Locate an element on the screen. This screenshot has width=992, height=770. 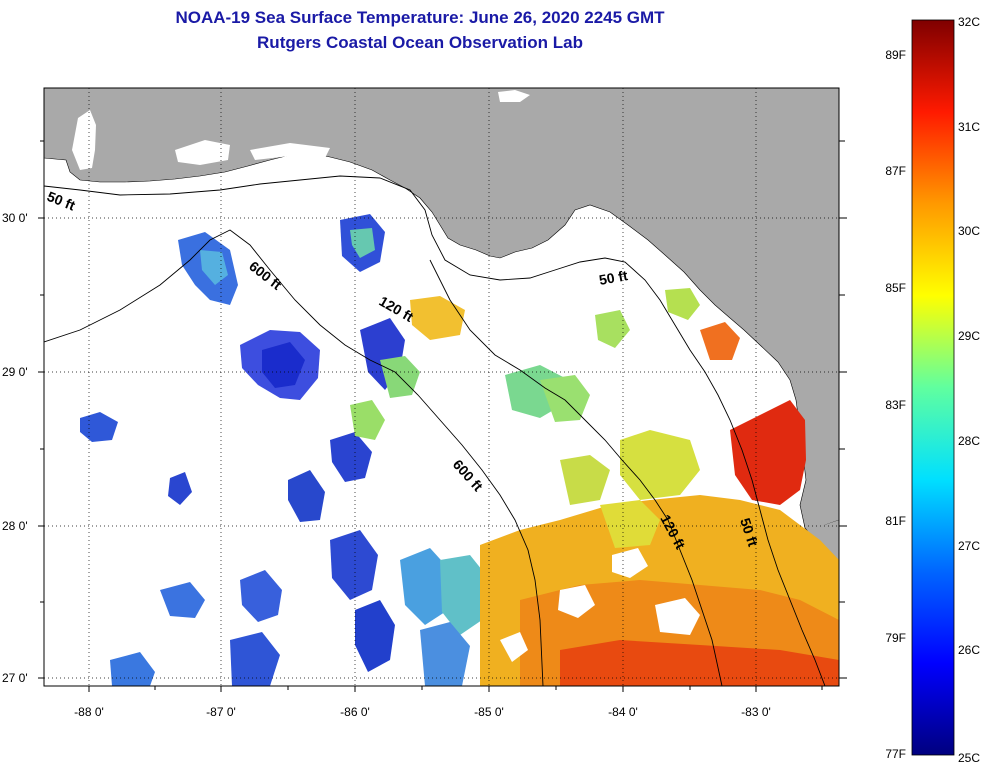
bay-choctaw is located at coordinates (290, 151).